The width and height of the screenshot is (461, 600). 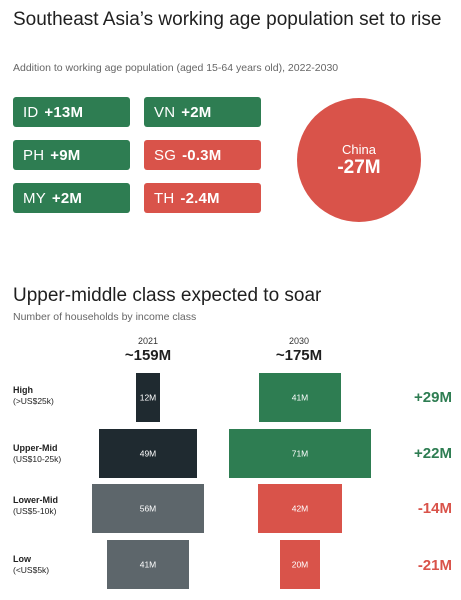 I want to click on bar-label-2021-high: 12M, so click(x=148, y=398).